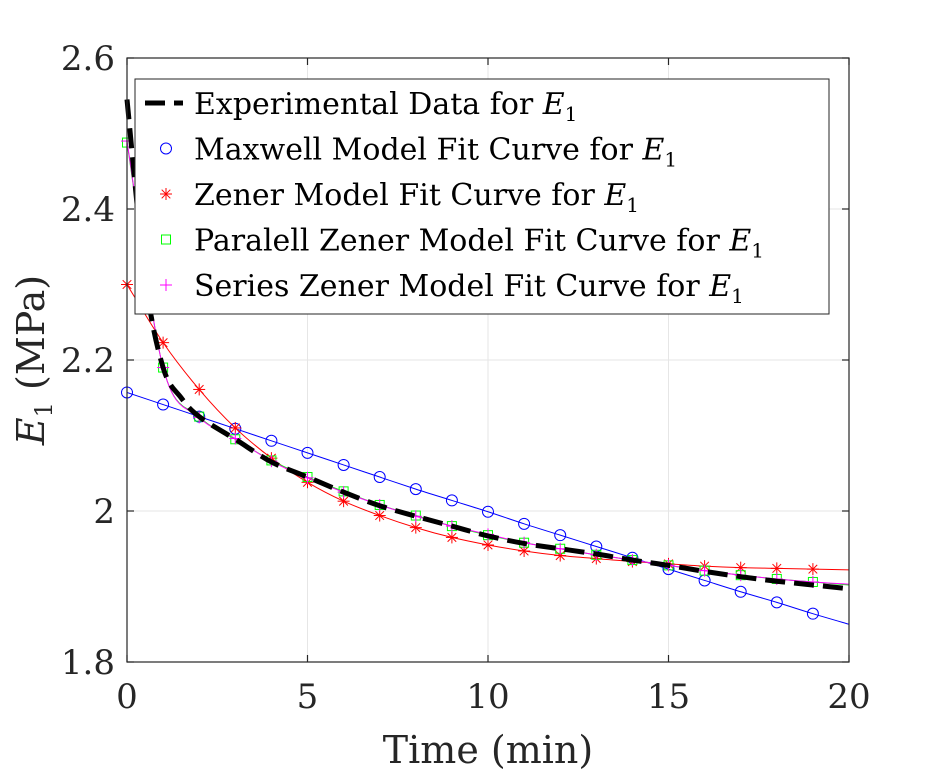  What do you see at coordinates (31, 338) in the screenshot?
I see `y-axis-label-unit: (MPa)` at bounding box center [31, 338].